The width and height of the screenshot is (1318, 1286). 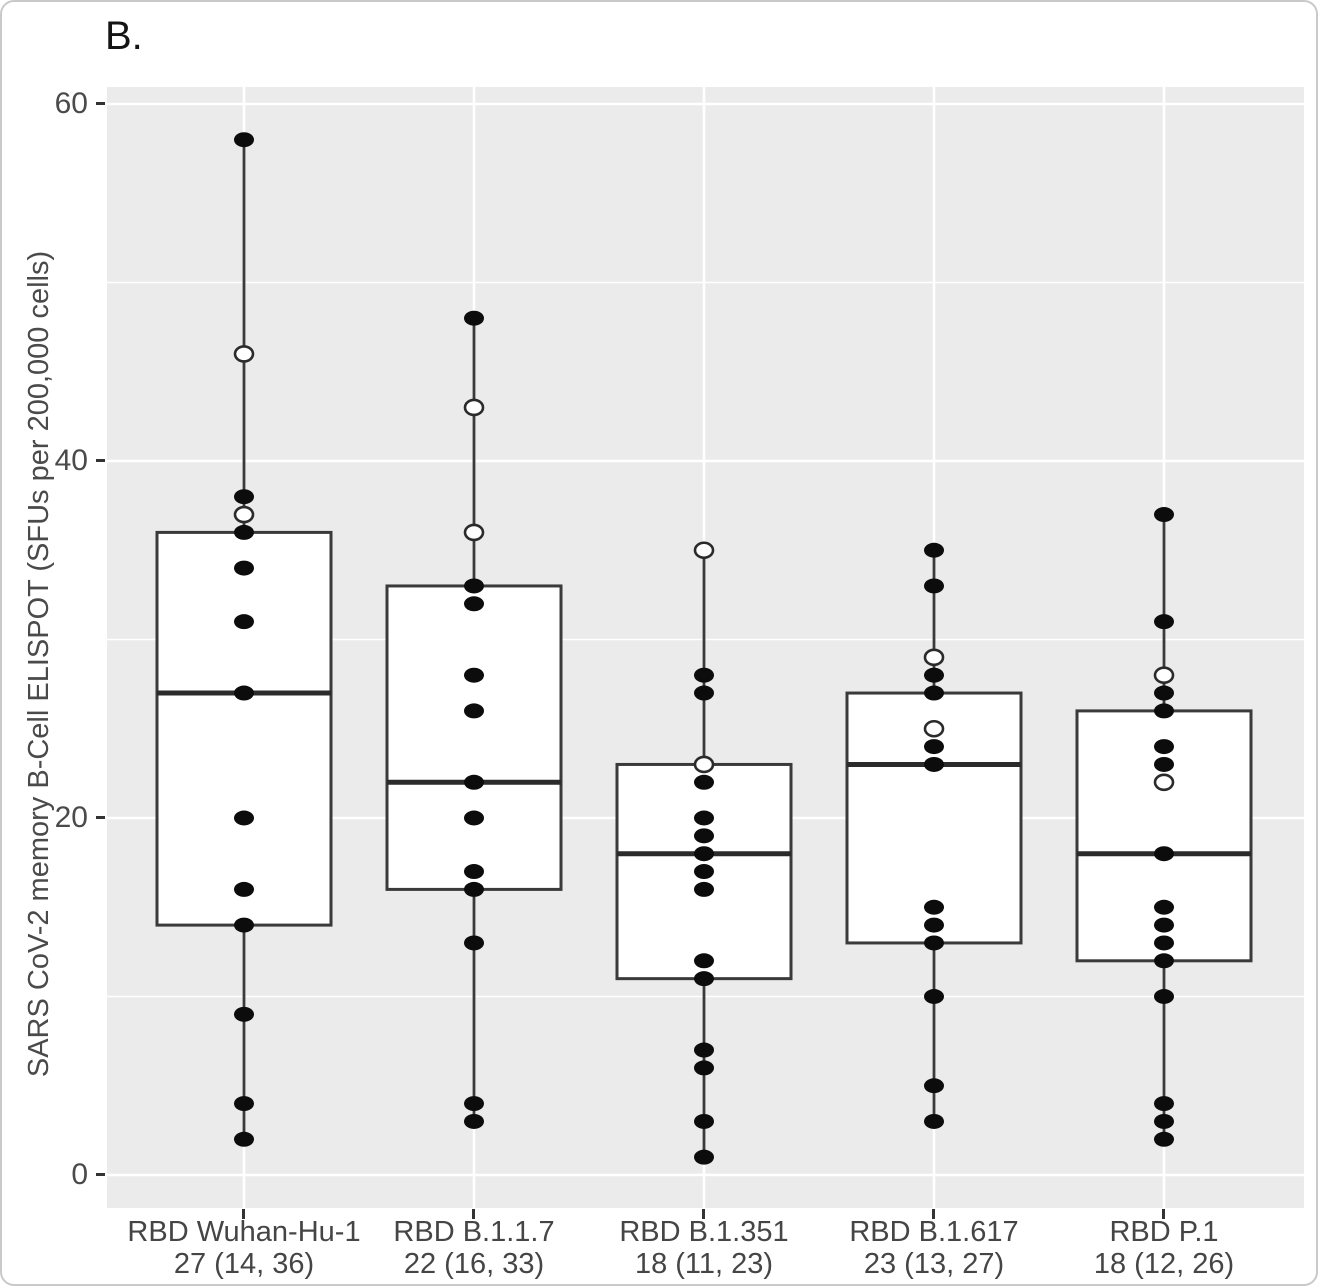 What do you see at coordinates (474, 1264) in the screenshot?
I see `category-stats: 22 (16, 33)` at bounding box center [474, 1264].